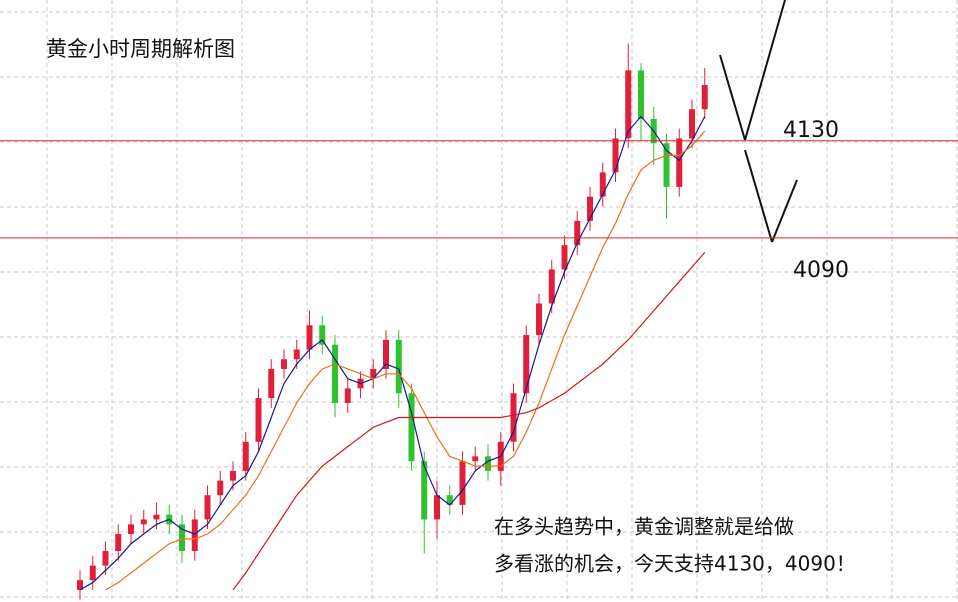 The height and width of the screenshot is (602, 958). What do you see at coordinates (821, 270) in the screenshot?
I see `level-label: 4090` at bounding box center [821, 270].